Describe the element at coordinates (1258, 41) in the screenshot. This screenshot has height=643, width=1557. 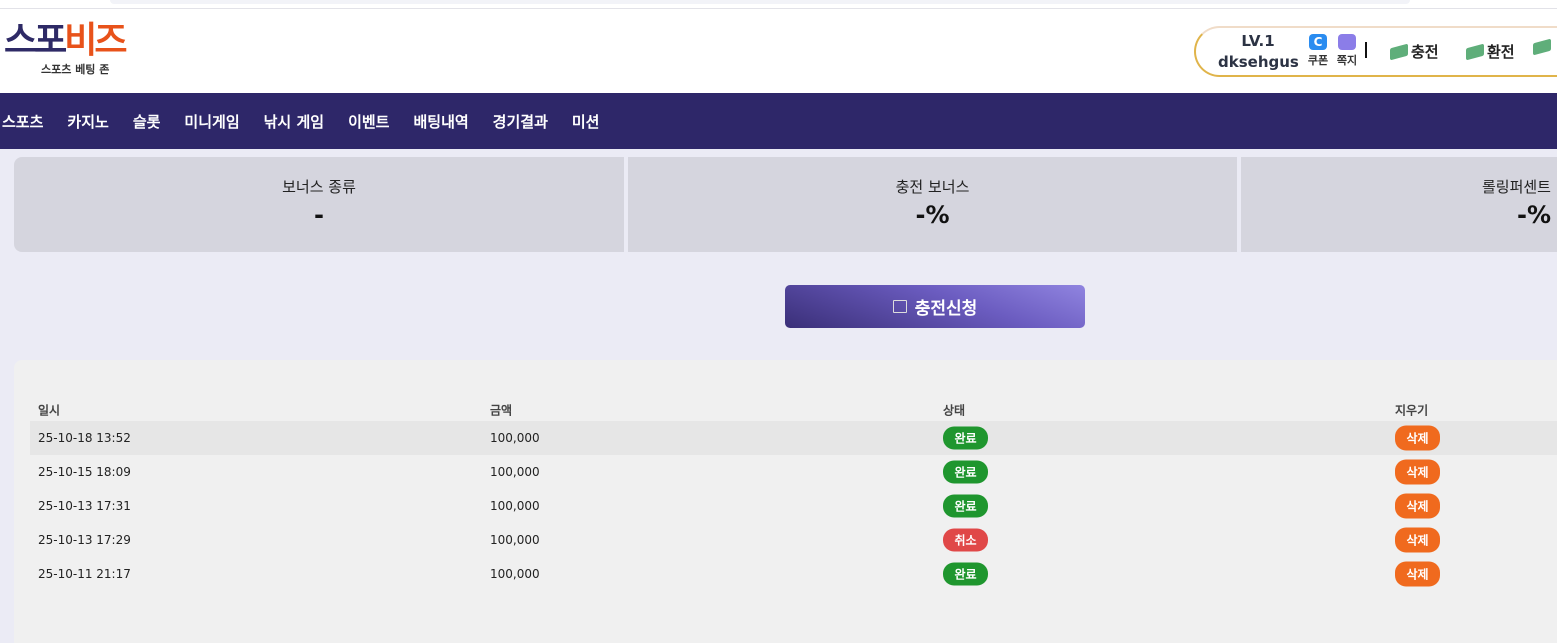
I see `user-level: LV.1` at that location.